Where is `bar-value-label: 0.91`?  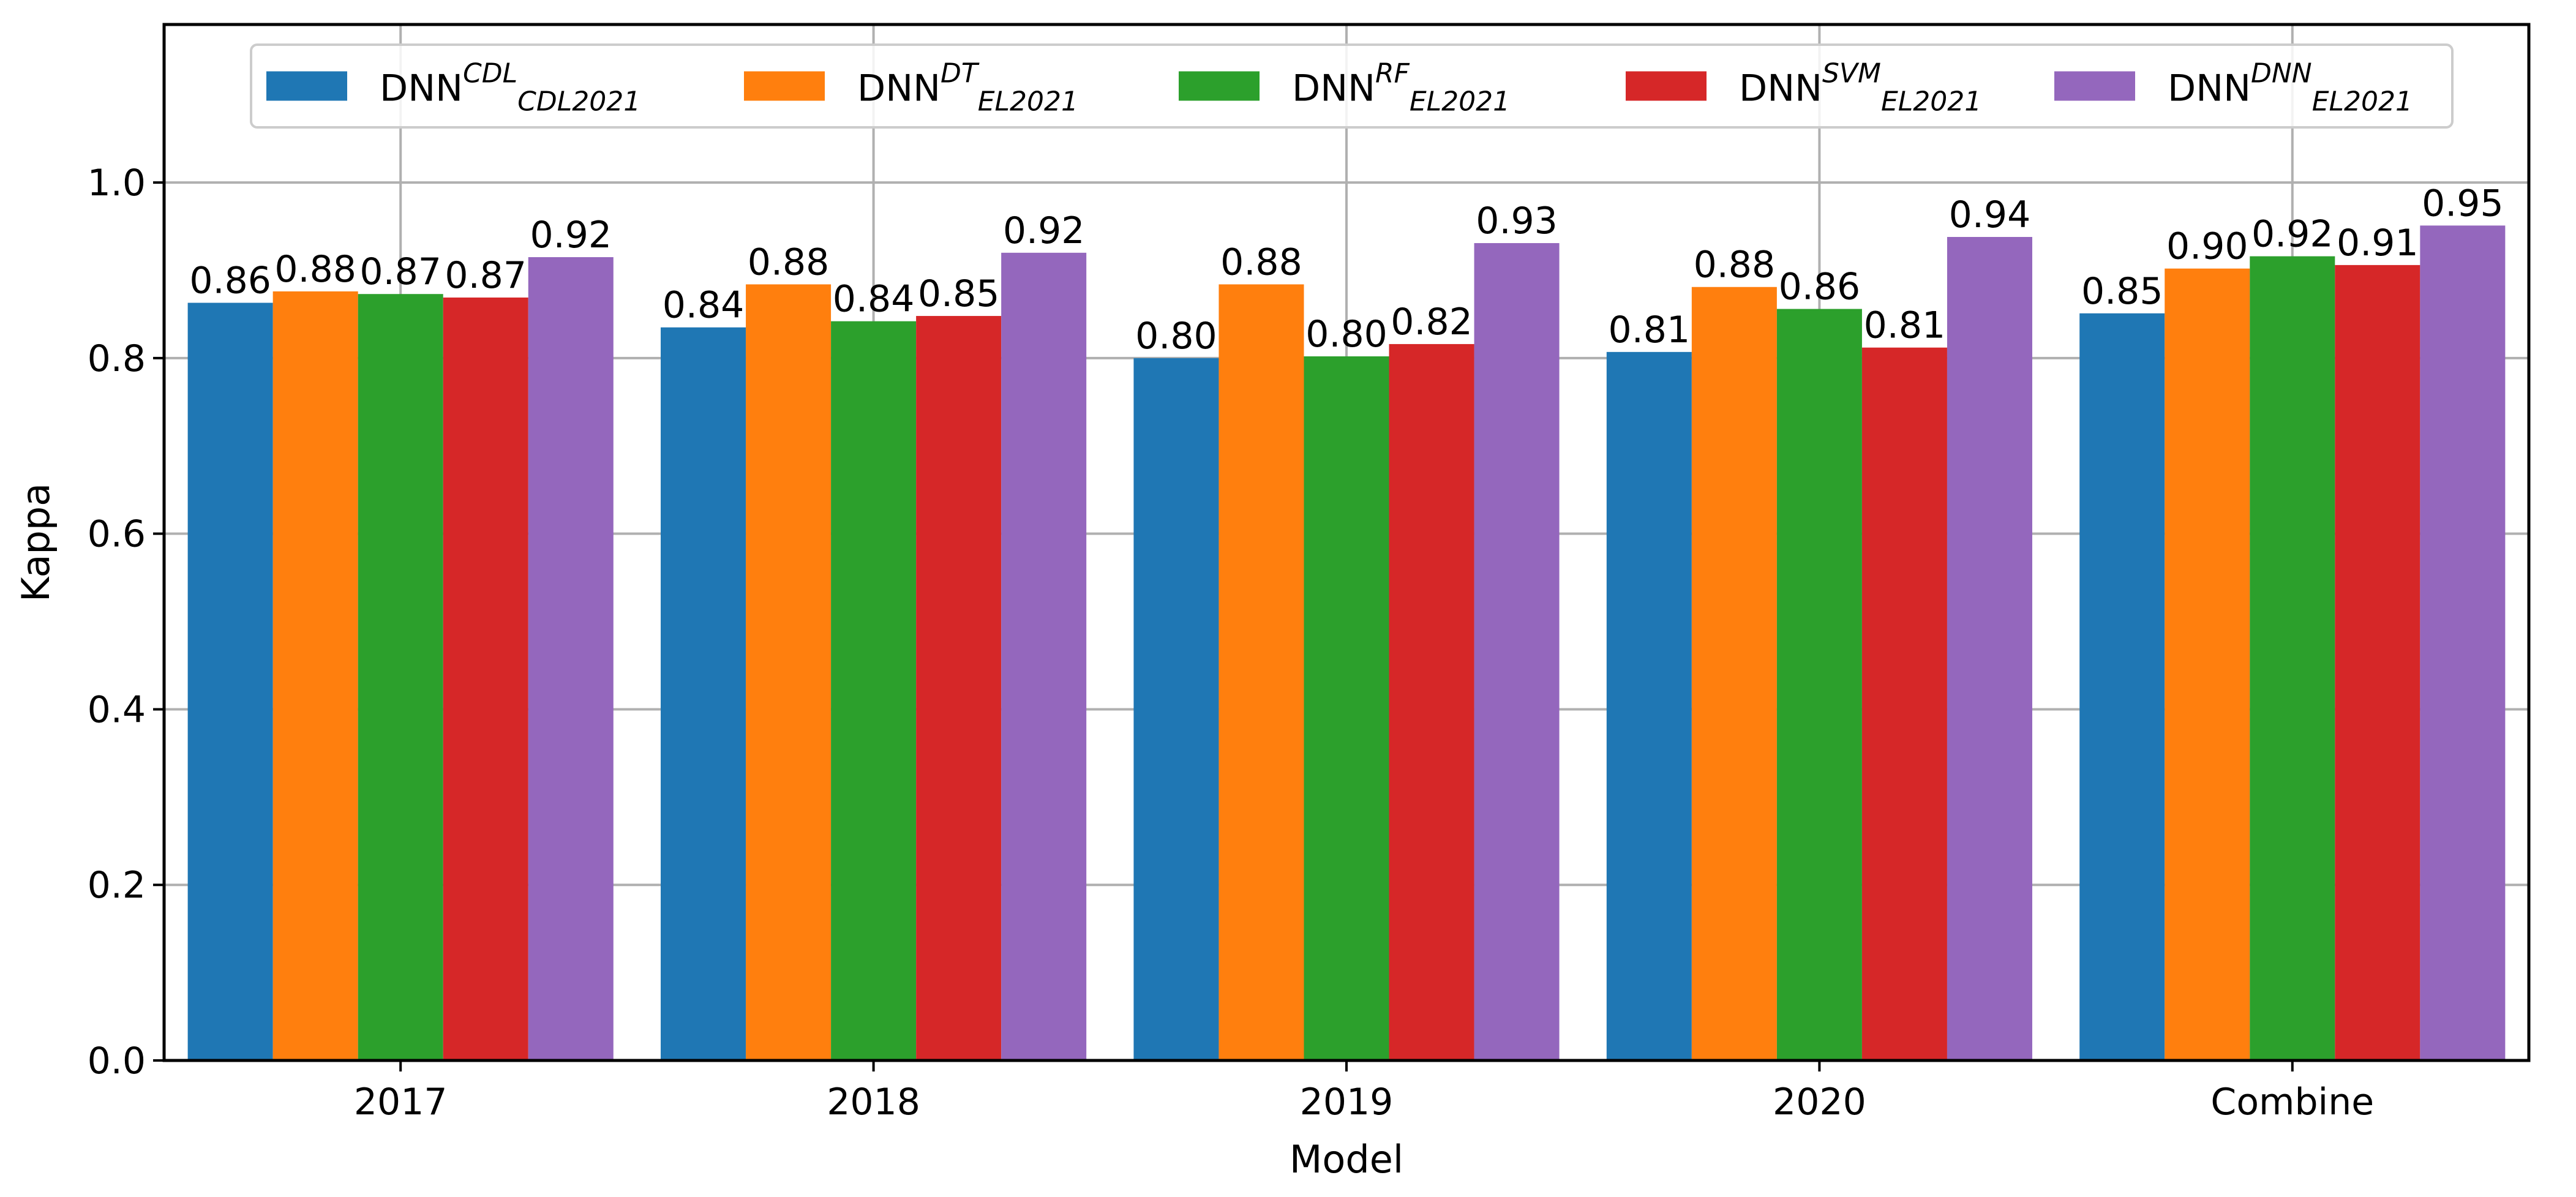 bar-value-label: 0.91 is located at coordinates (2378, 244).